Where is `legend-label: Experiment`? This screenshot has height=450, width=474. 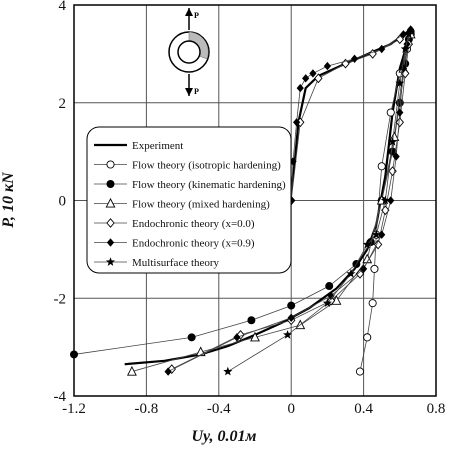 legend-label: Experiment is located at coordinates (157, 146).